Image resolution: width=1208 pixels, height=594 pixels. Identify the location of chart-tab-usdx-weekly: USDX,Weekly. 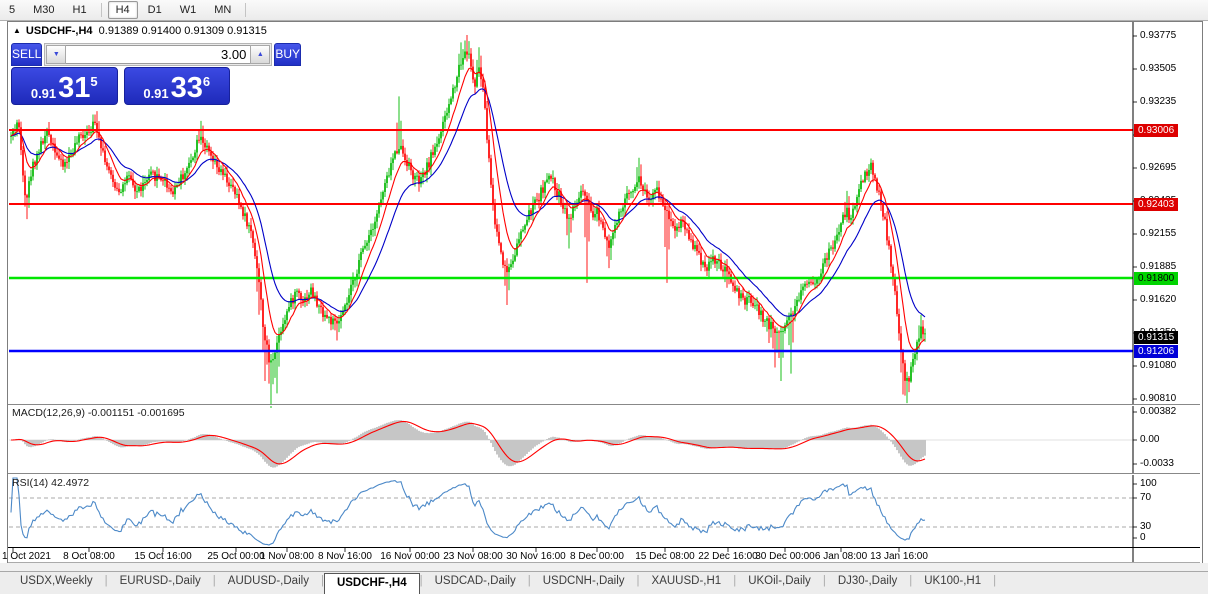
(56, 581).